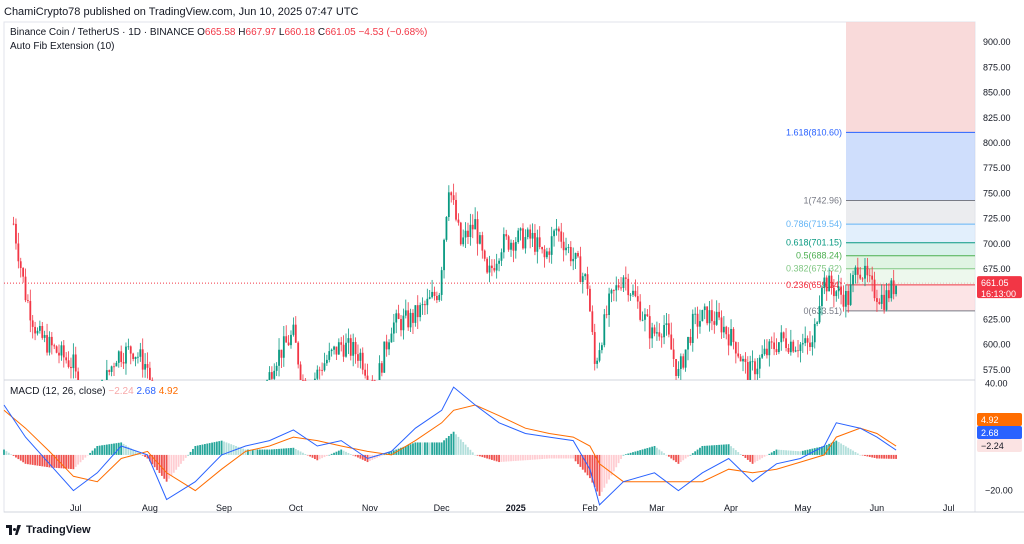 The width and height of the screenshot is (1024, 544). Describe the element at coordinates (877, 508) in the screenshot. I see `time-tick-label: Jun` at that location.